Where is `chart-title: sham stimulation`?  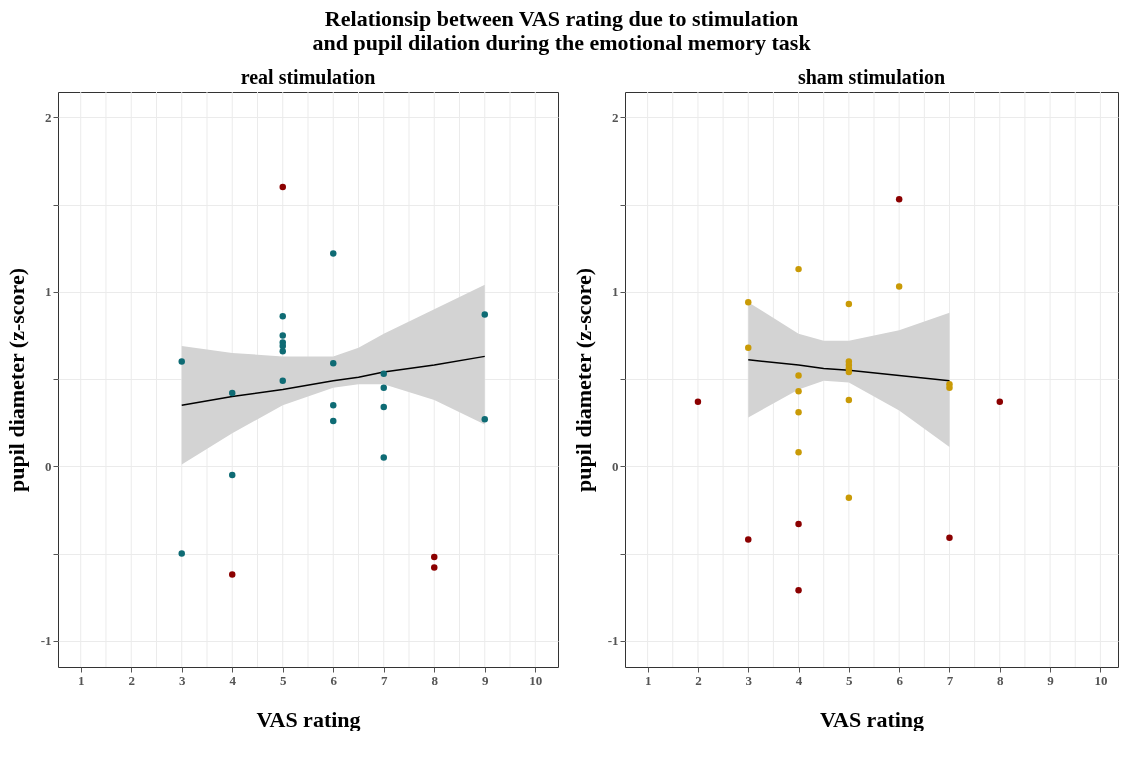
chart-title: sham stimulation is located at coordinates (871, 76).